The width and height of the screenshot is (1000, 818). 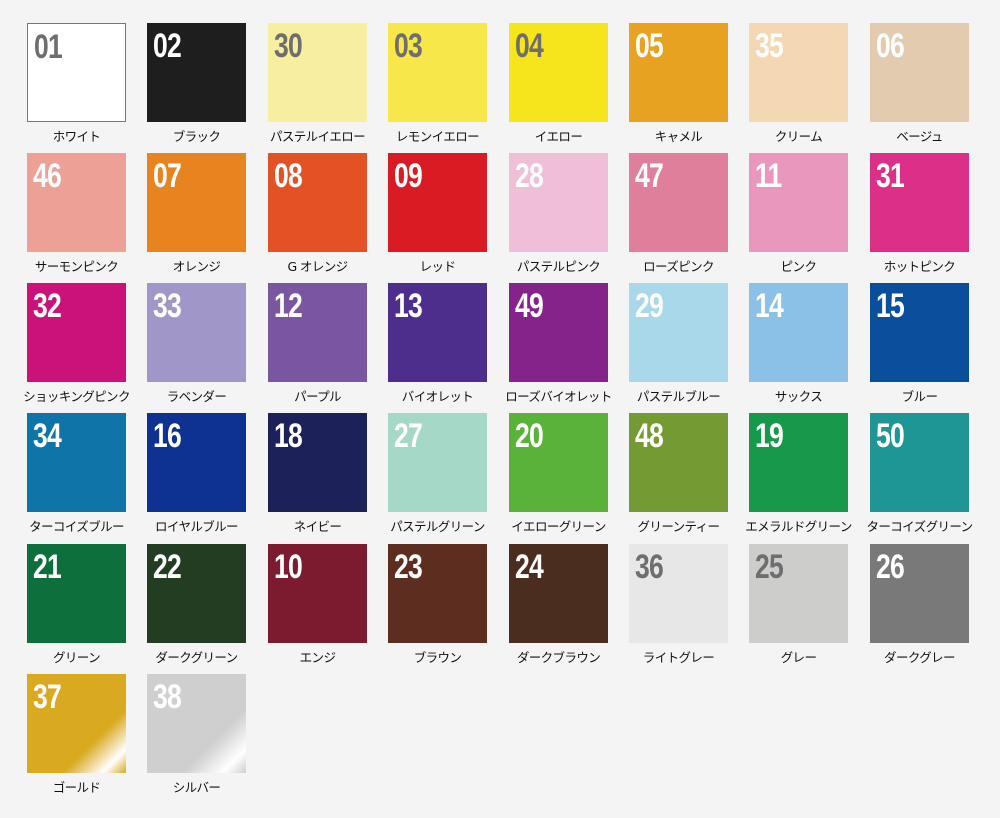 What do you see at coordinates (437, 332) in the screenshot?
I see `color-swatch: 13` at bounding box center [437, 332].